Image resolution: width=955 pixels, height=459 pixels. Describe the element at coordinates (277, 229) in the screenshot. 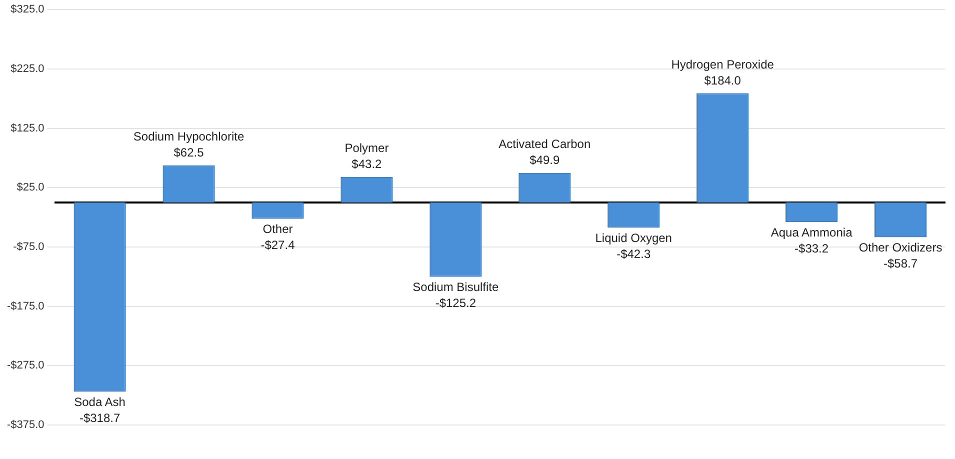

I see `x-tick-label: Other` at that location.